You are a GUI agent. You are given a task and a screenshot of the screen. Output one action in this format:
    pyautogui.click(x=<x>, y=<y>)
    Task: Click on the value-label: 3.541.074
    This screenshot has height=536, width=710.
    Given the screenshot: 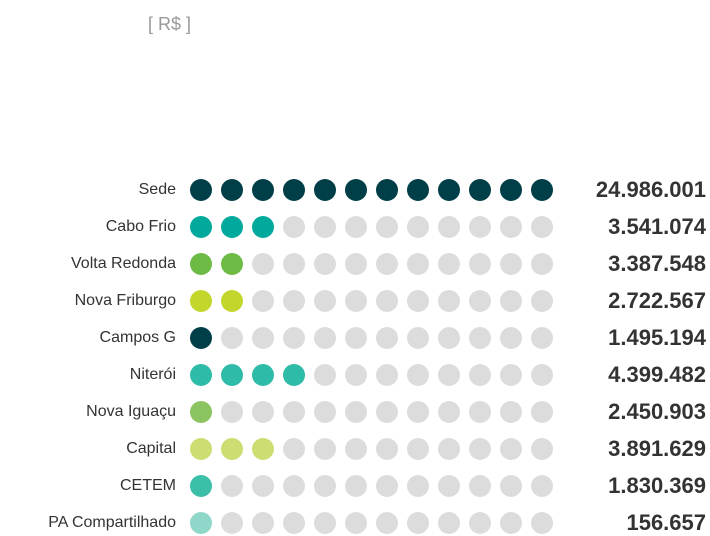 What is the action you would take?
    pyautogui.click(x=657, y=226)
    